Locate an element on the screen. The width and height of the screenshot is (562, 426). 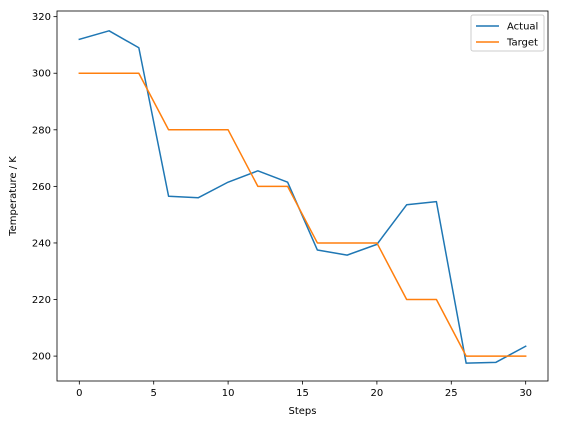
y-tick-label: 320 is located at coordinates (41, 17).